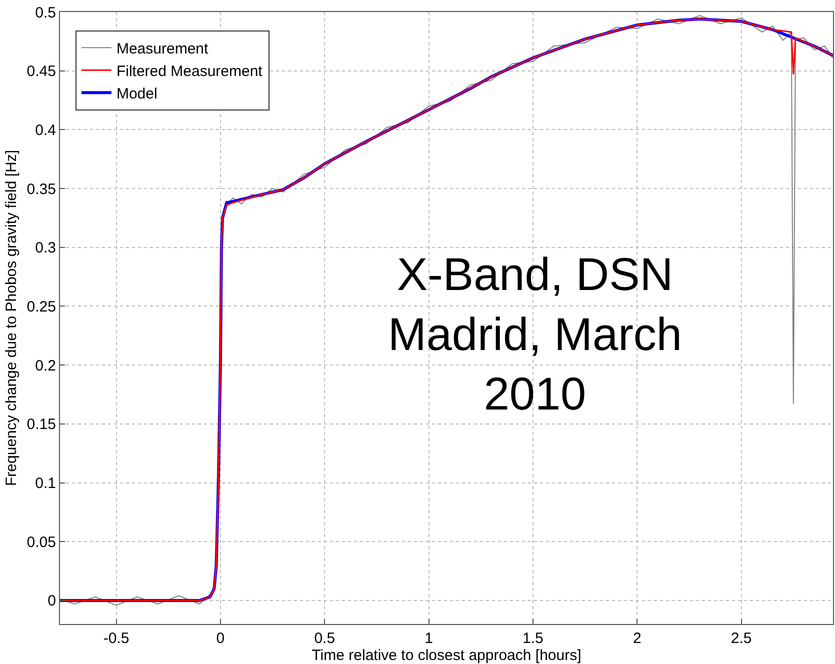 The width and height of the screenshot is (835, 664). I want to click on y-tick-label: 0.05, so click(41, 542).